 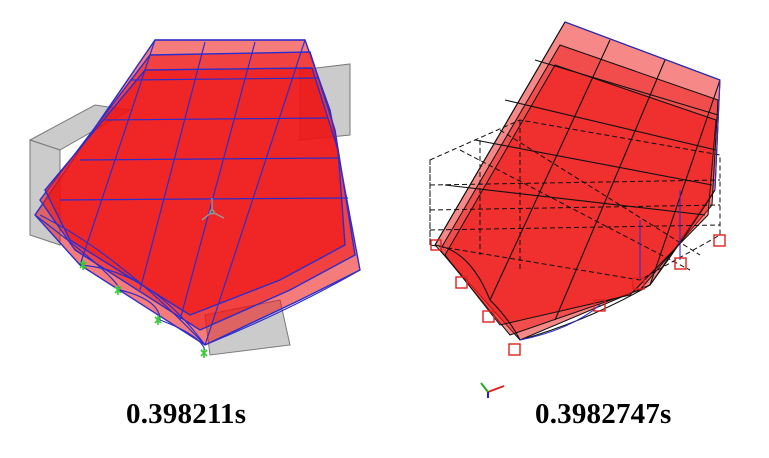 I want to click on left-supports, so click(x=143, y=309).